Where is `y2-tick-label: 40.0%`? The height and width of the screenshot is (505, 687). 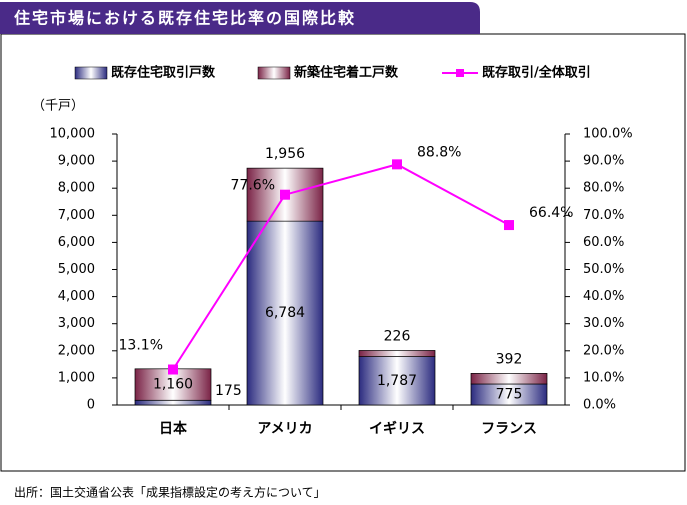
y2-tick-label: 40.0% is located at coordinates (603, 296).